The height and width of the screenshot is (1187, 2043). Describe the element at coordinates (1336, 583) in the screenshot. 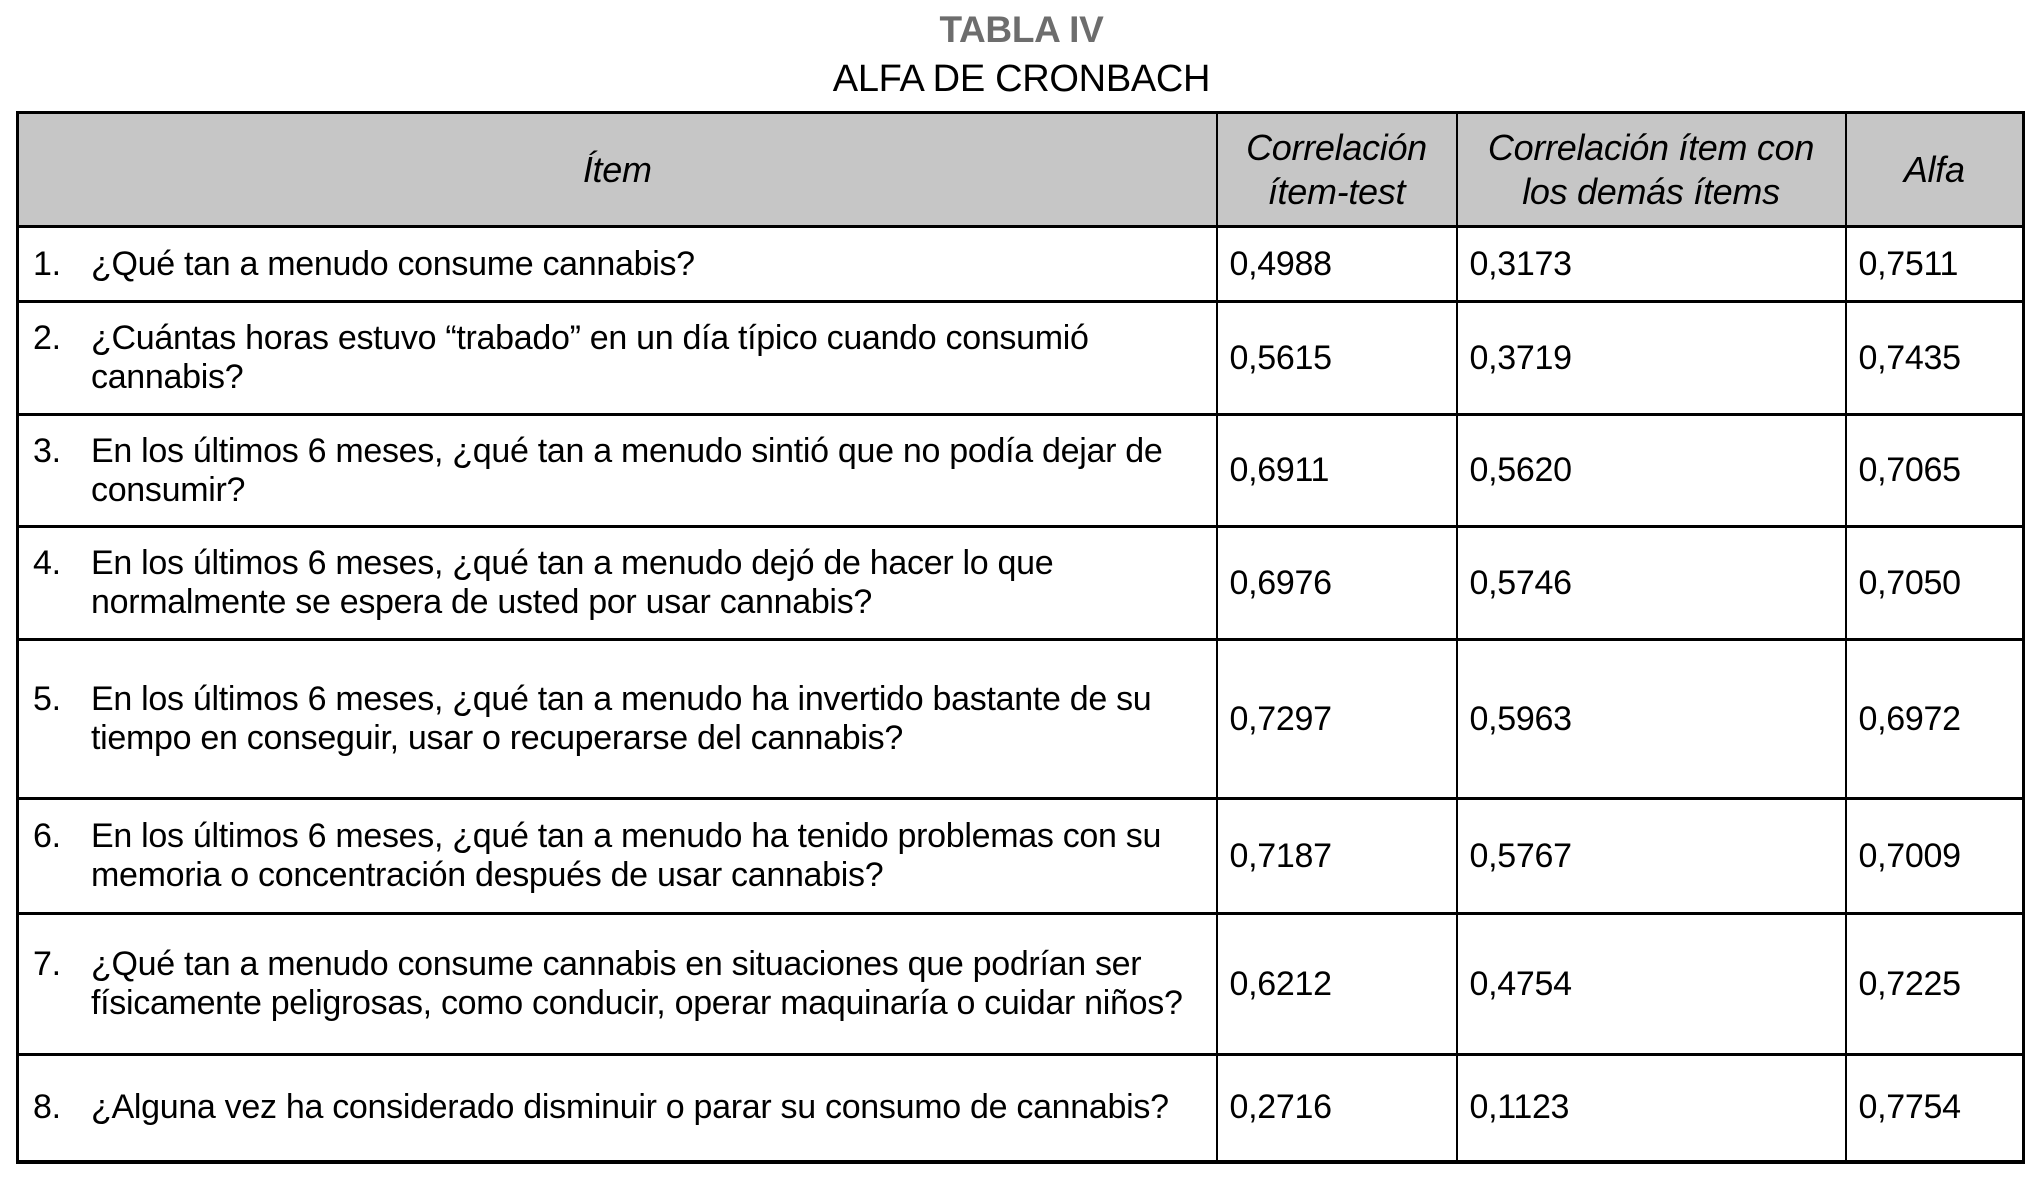

I see `corr-item-test-cell: 0,6976` at that location.